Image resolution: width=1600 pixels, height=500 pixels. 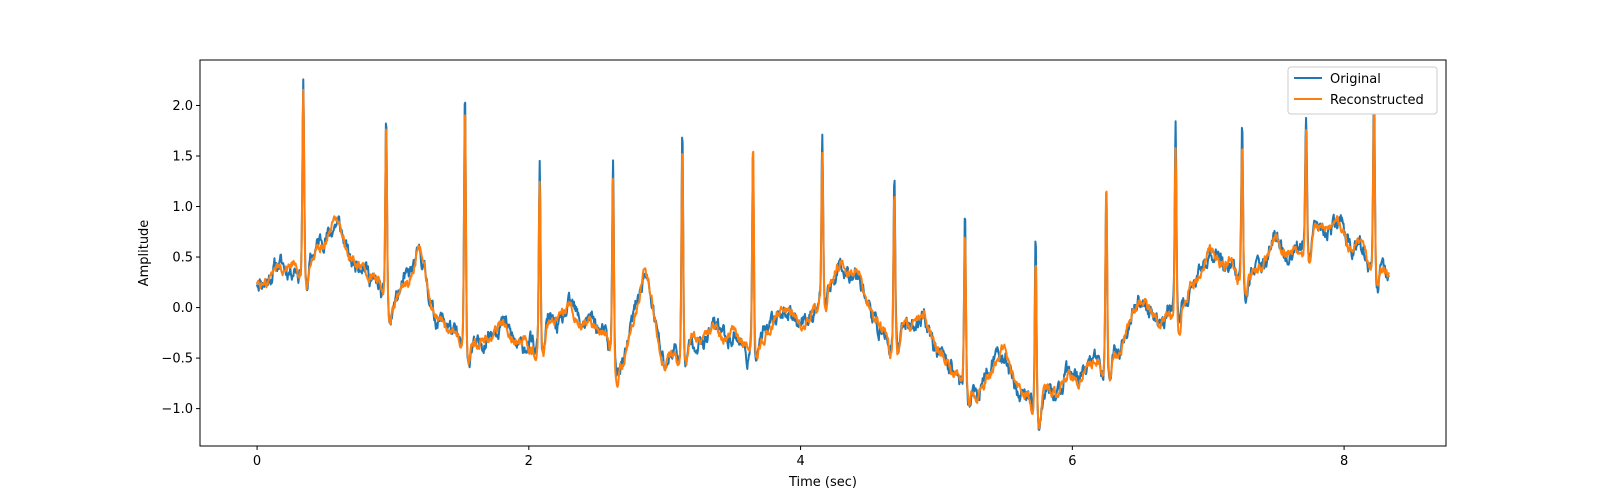 What do you see at coordinates (1377, 100) in the screenshot?
I see `legend-label-reconstructed: Reconstructed` at bounding box center [1377, 100].